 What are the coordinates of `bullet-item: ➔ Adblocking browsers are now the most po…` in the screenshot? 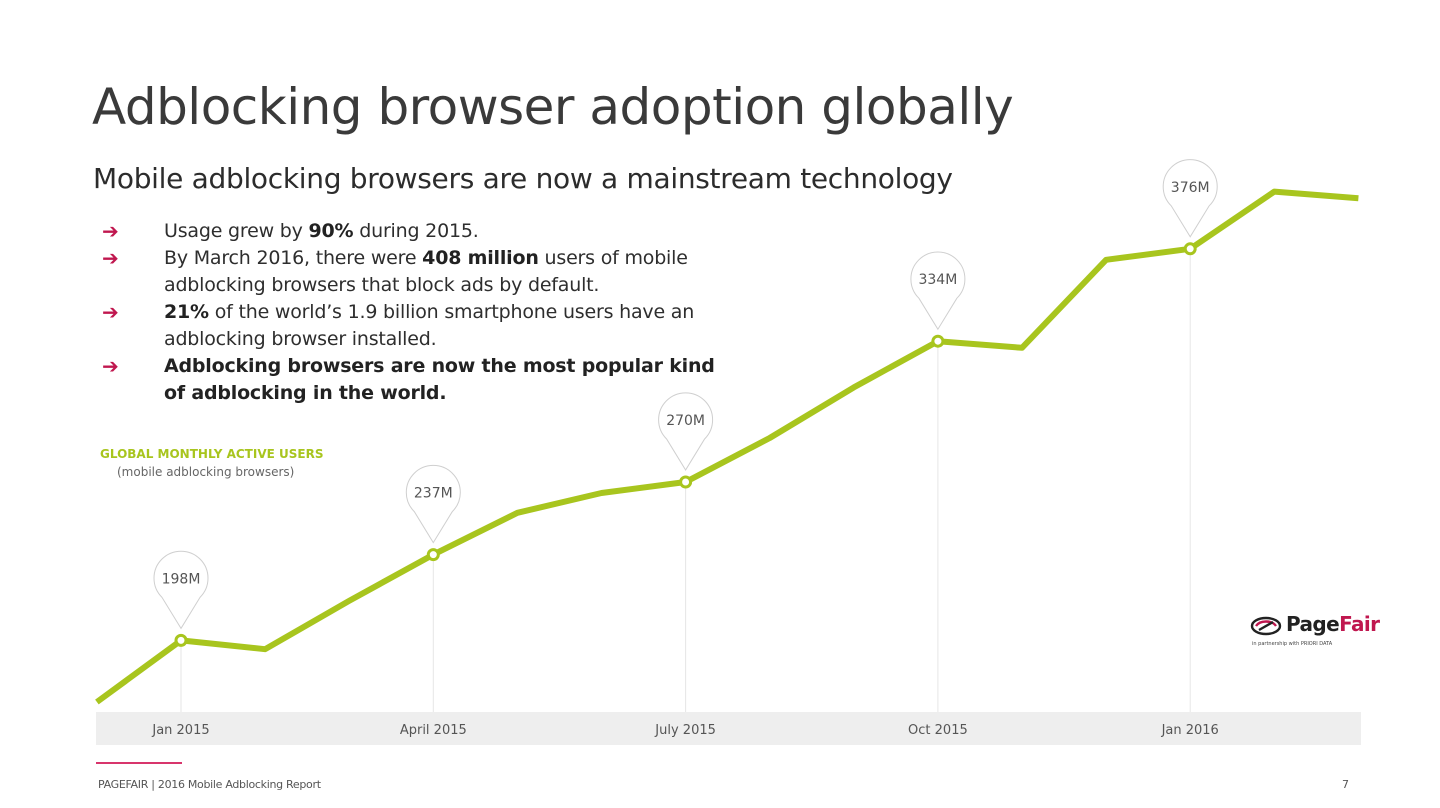 It's located at (412, 380).